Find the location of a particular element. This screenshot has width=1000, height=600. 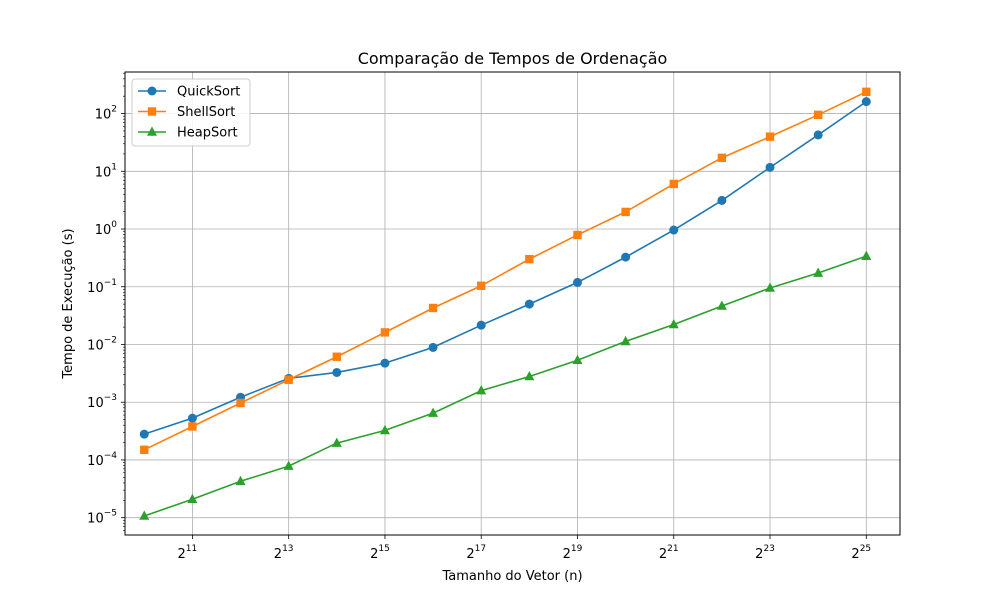

x-tick-label: 221 is located at coordinates (669, 553).